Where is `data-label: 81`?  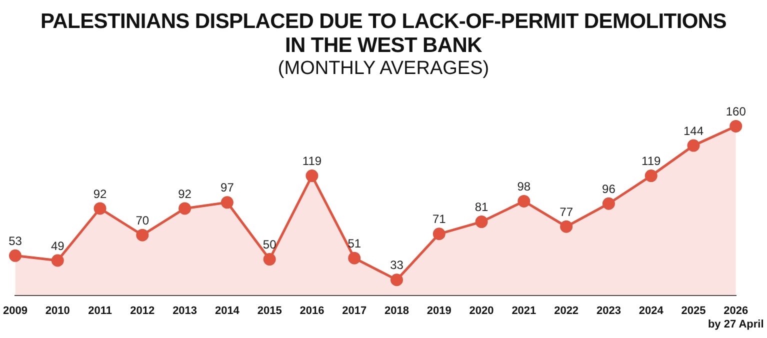
data-label: 81 is located at coordinates (481, 207).